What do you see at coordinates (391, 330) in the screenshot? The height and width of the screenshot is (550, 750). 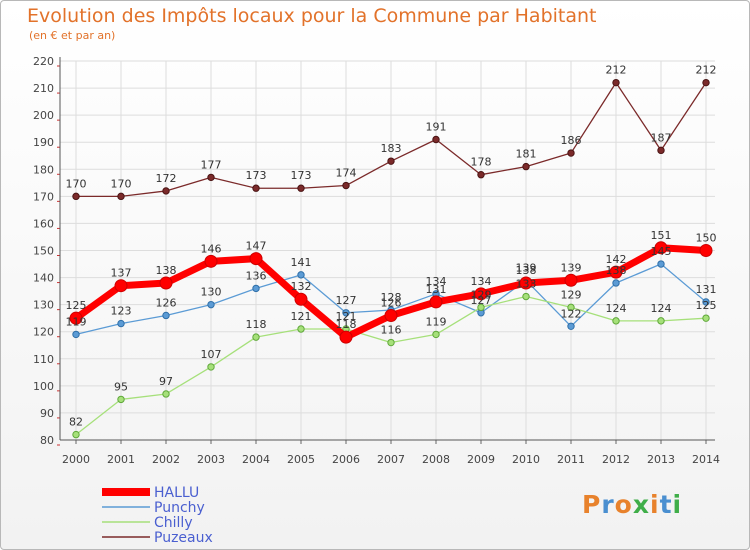 I see `data-label-chilly: 116` at bounding box center [391, 330].